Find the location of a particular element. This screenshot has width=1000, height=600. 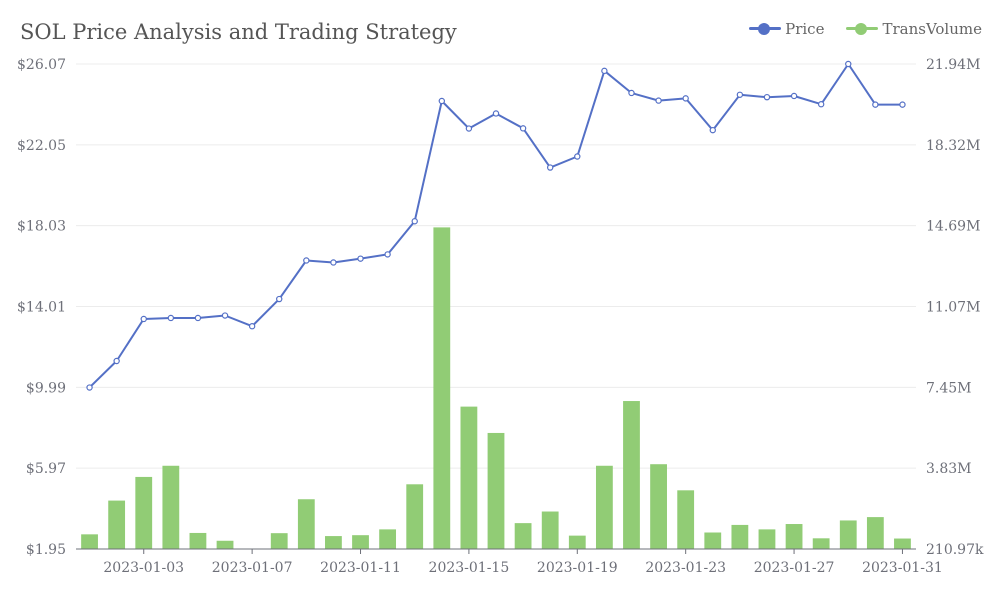

y-left-tick-label: $18.03 is located at coordinates (41, 227).